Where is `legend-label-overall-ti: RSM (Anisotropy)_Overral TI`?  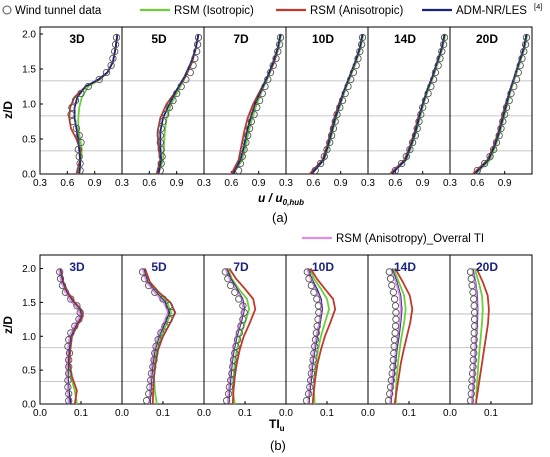 legend-label-overall-ti: RSM (Anisotropy)_Overral TI is located at coordinates (410, 239).